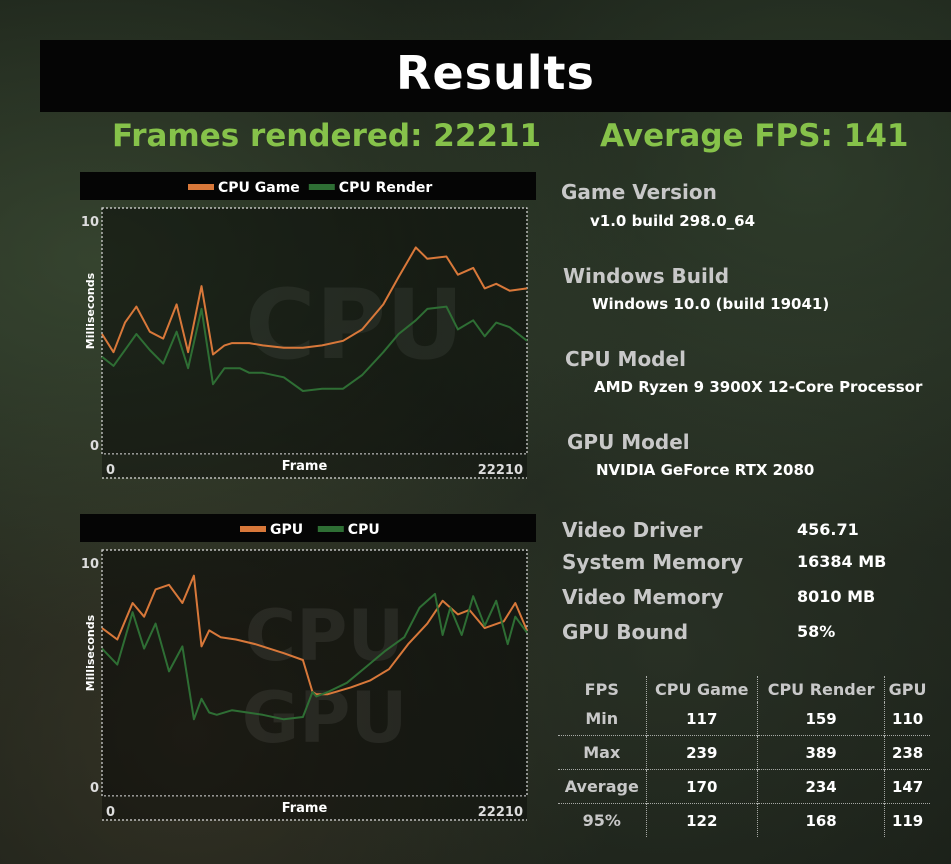 The height and width of the screenshot is (864, 951). I want to click on legend-entry: CPU, so click(364, 530).